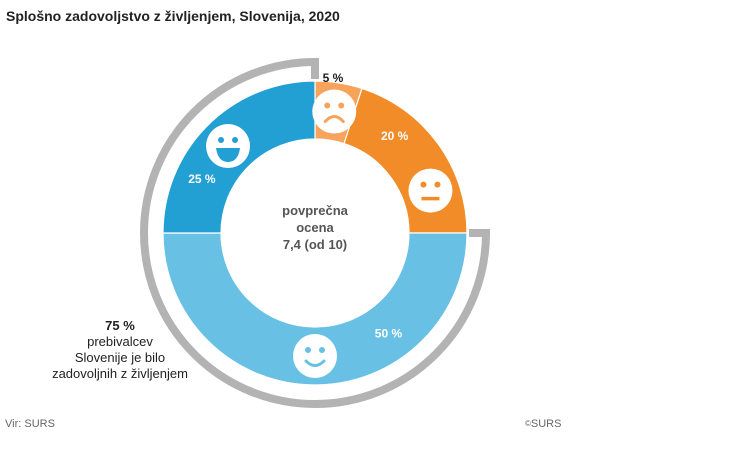 The image size is (750, 452). I want to click on satisfied-share-text-2: Slovenije je bilo, so click(120, 357).